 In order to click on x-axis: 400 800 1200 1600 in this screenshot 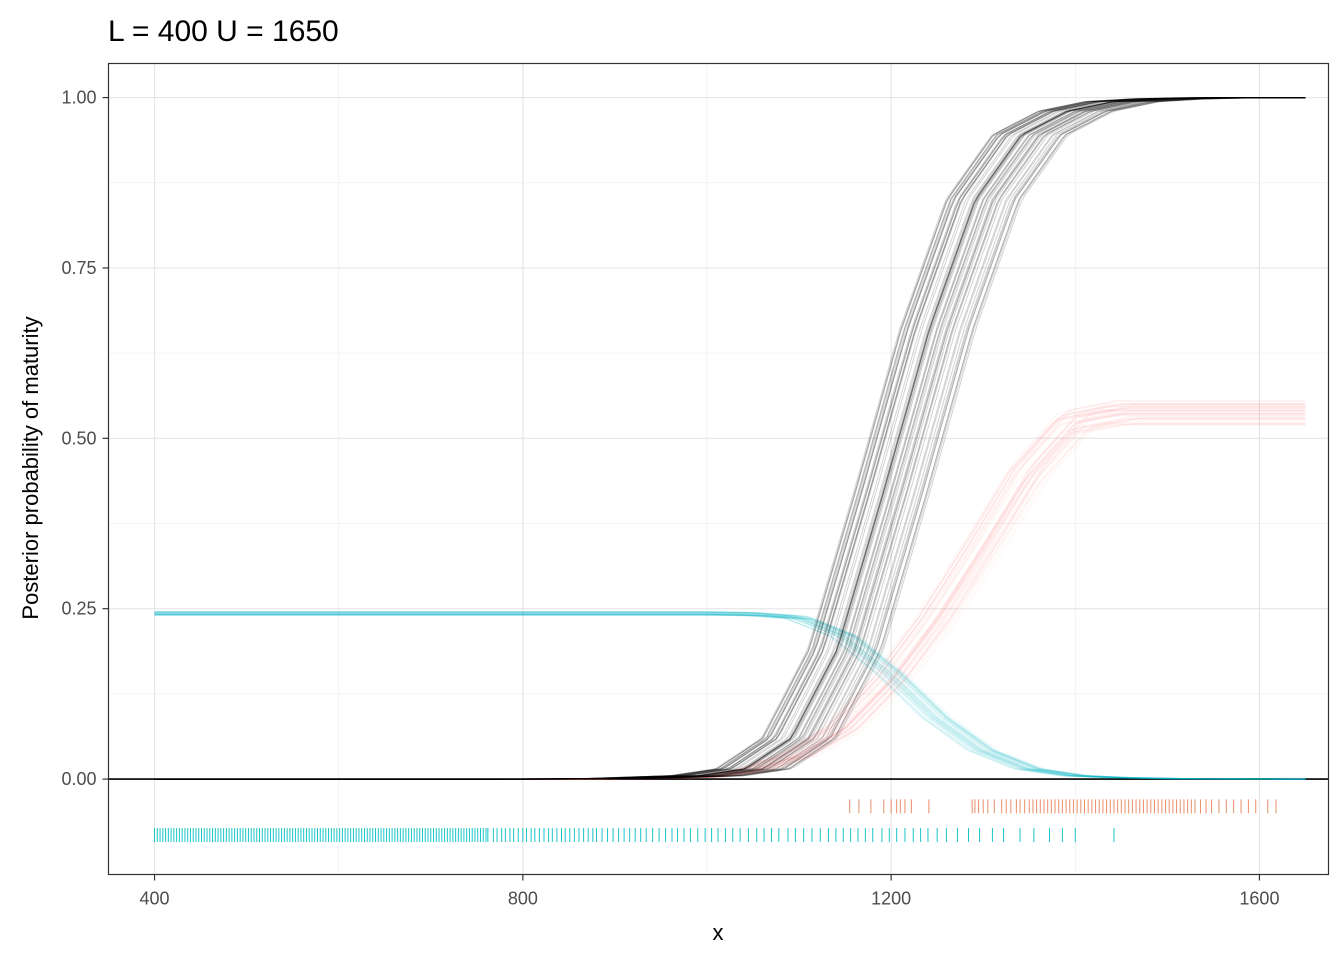, I will do `click(709, 891)`.